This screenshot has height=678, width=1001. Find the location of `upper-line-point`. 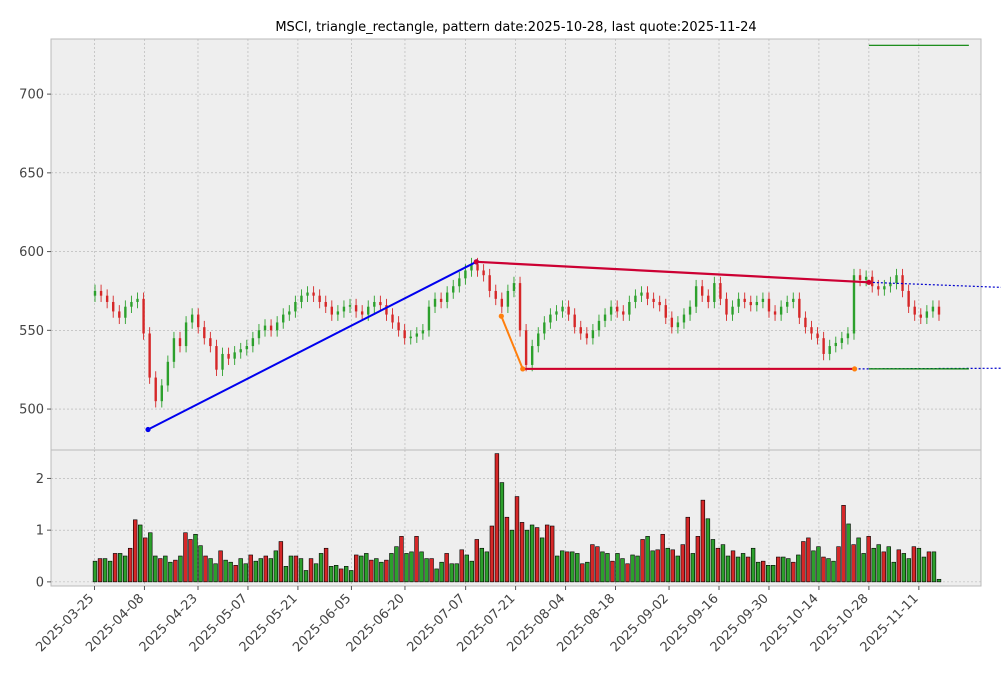

upper-line-point is located at coordinates (869, 282).